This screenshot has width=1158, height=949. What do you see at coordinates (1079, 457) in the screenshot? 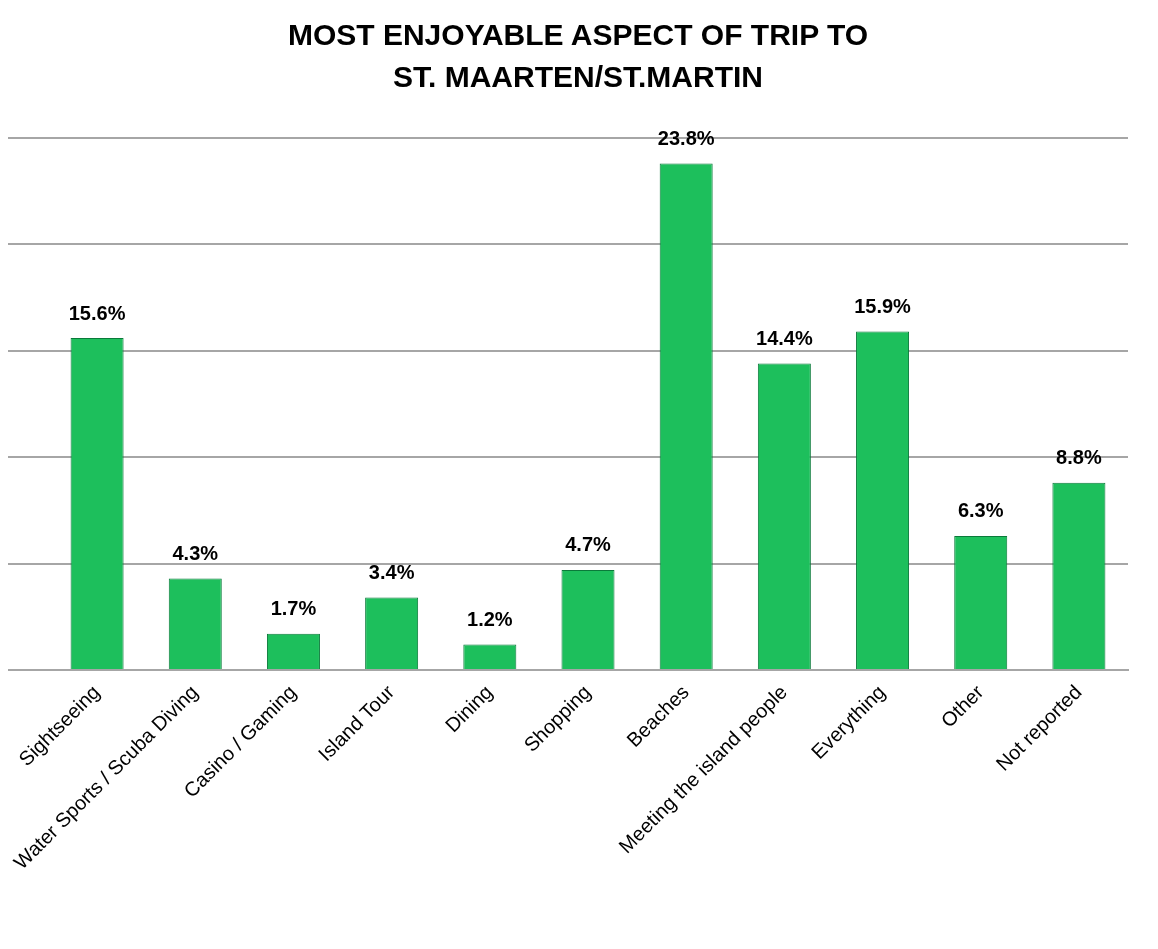
I see `data-label: 8.8%` at bounding box center [1079, 457].